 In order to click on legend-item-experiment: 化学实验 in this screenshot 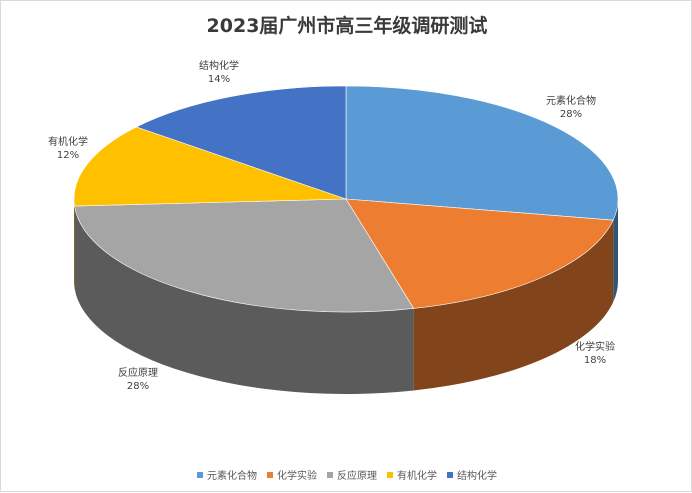, I will do `click(292, 474)`.